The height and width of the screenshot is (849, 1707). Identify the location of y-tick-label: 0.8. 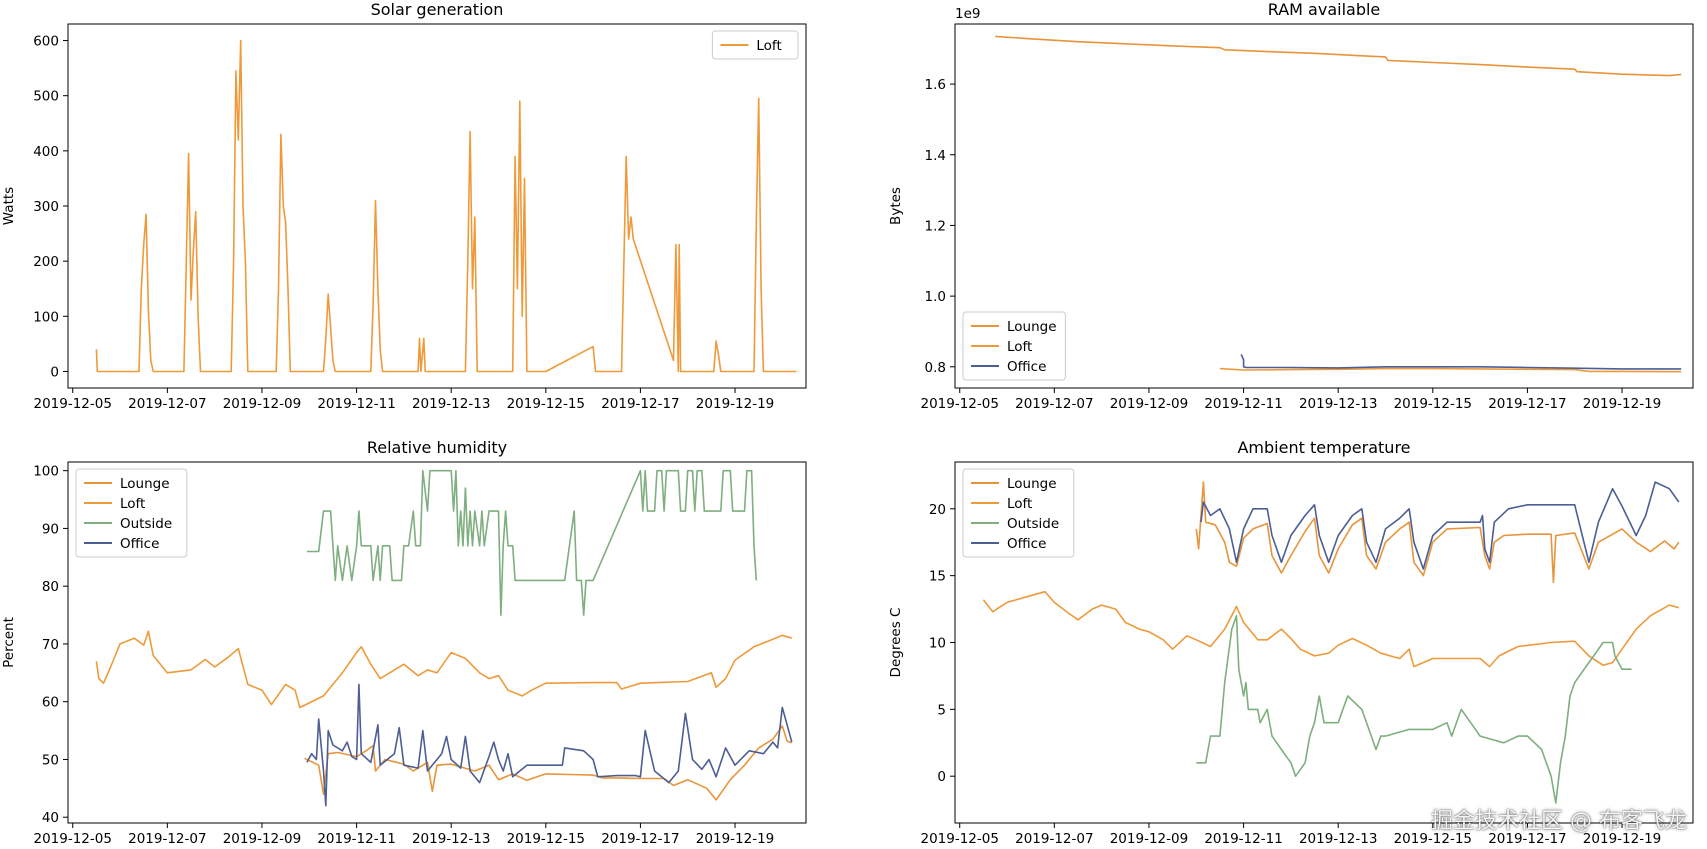
(935, 368).